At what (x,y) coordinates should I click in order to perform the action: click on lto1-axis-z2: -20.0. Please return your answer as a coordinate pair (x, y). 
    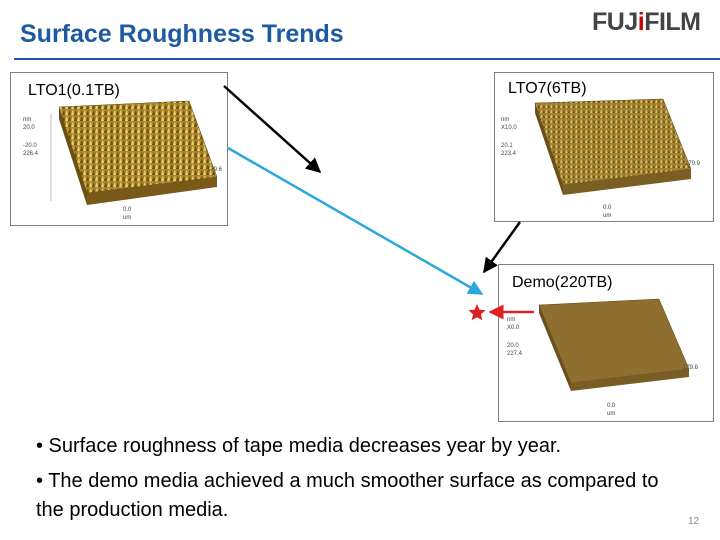
    Looking at the image, I should click on (30, 146).